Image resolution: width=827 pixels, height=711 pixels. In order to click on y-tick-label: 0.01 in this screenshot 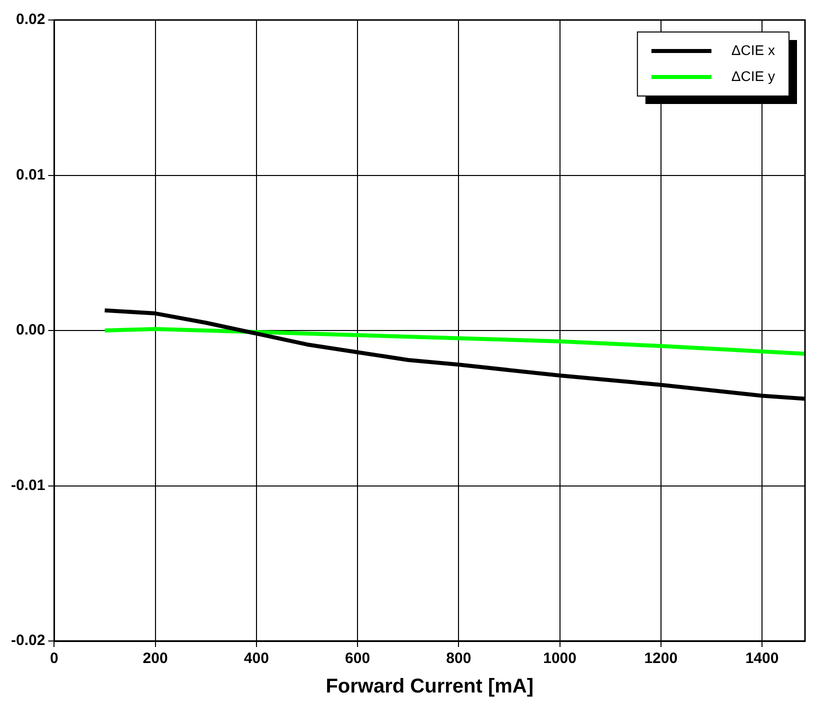, I will do `click(31, 175)`.